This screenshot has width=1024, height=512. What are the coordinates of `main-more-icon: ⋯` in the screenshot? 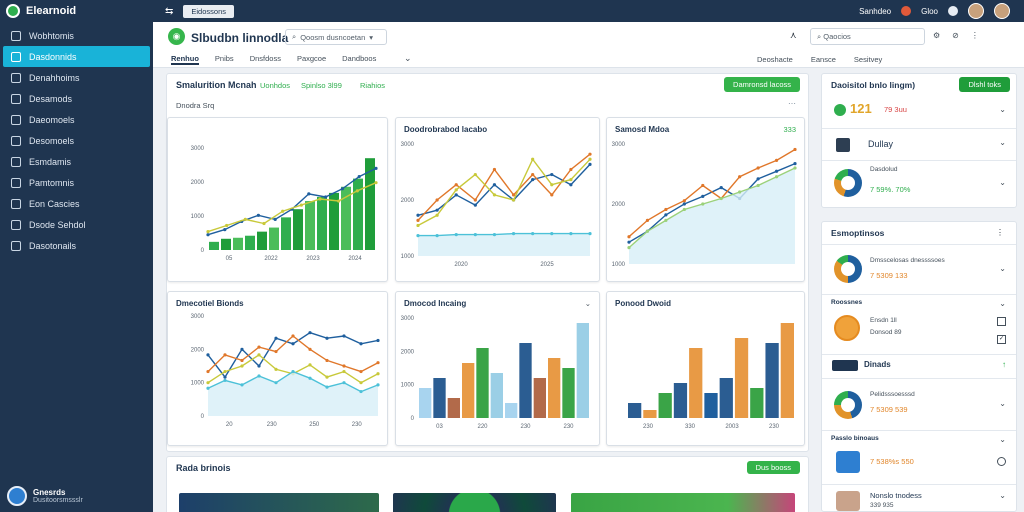 It's located at (792, 103).